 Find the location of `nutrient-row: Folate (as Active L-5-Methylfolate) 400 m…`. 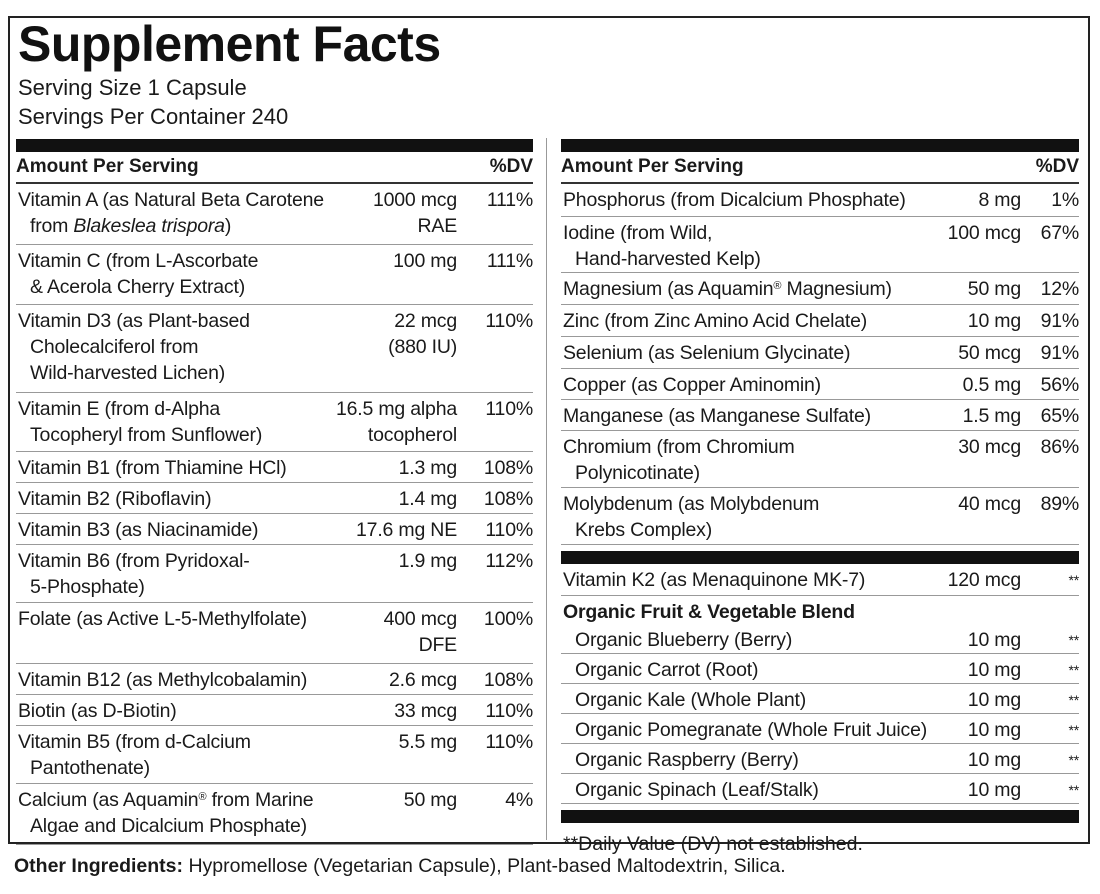

nutrient-row: Folate (as Active L-5-Methylfolate) 400 m… is located at coordinates (274, 633).